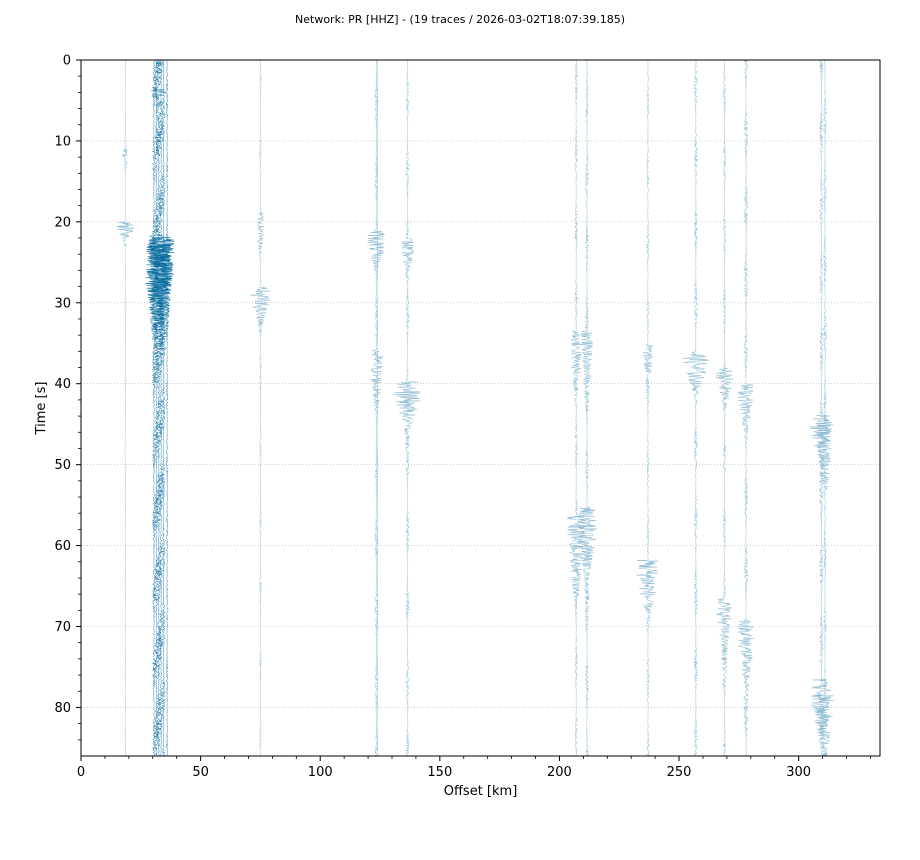 The height and width of the screenshot is (860, 920). I want to click on x-tick-label: 50, so click(200, 772).